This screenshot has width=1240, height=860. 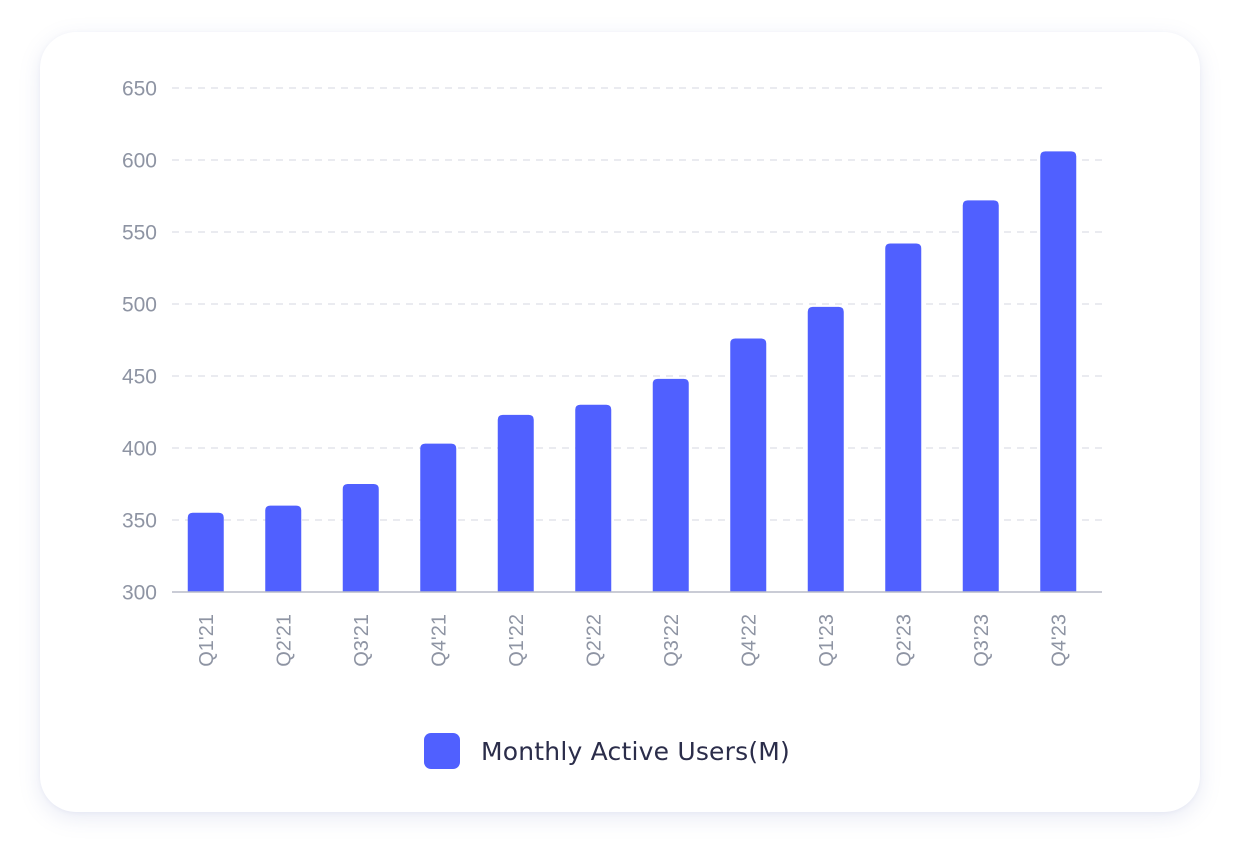 I want to click on y-tick-label: 450, so click(x=139, y=377).